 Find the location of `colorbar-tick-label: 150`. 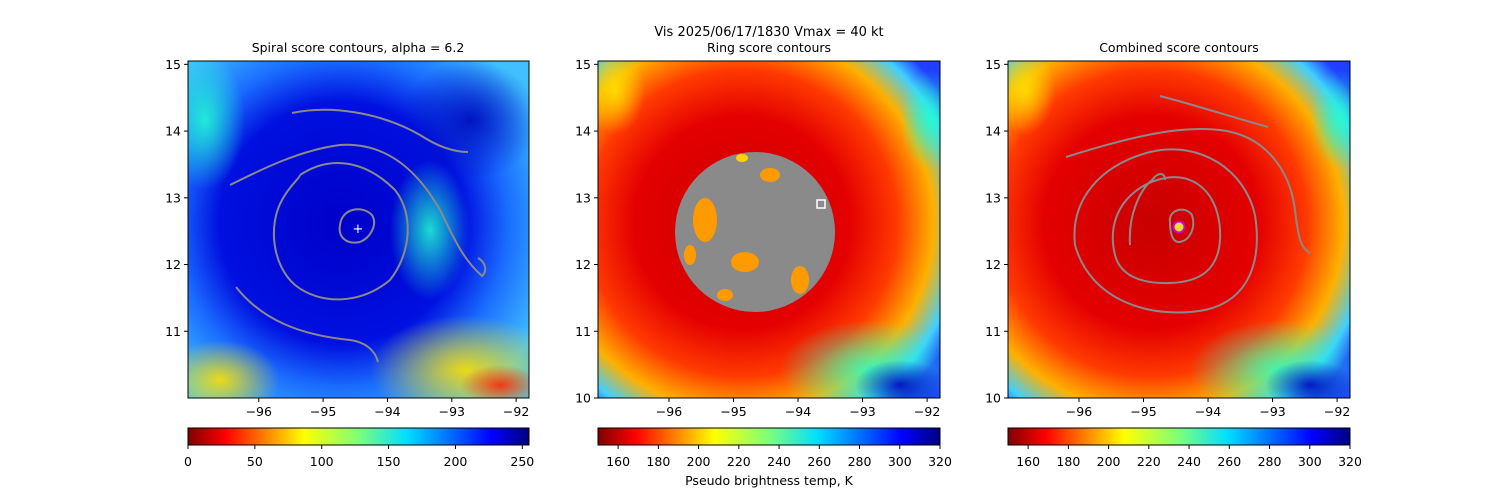

colorbar-tick-label: 150 is located at coordinates (389, 461).